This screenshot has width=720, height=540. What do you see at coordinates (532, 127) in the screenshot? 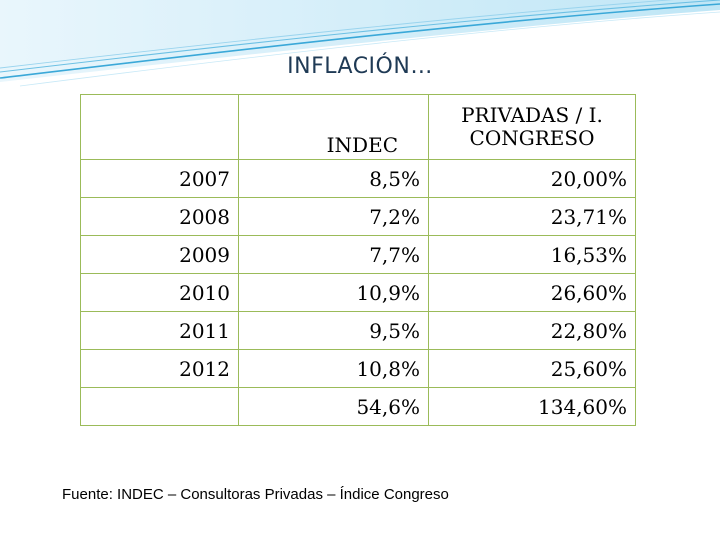
I see `header-privadas: PRIVADAS / I. CONGRESO` at bounding box center [532, 127].